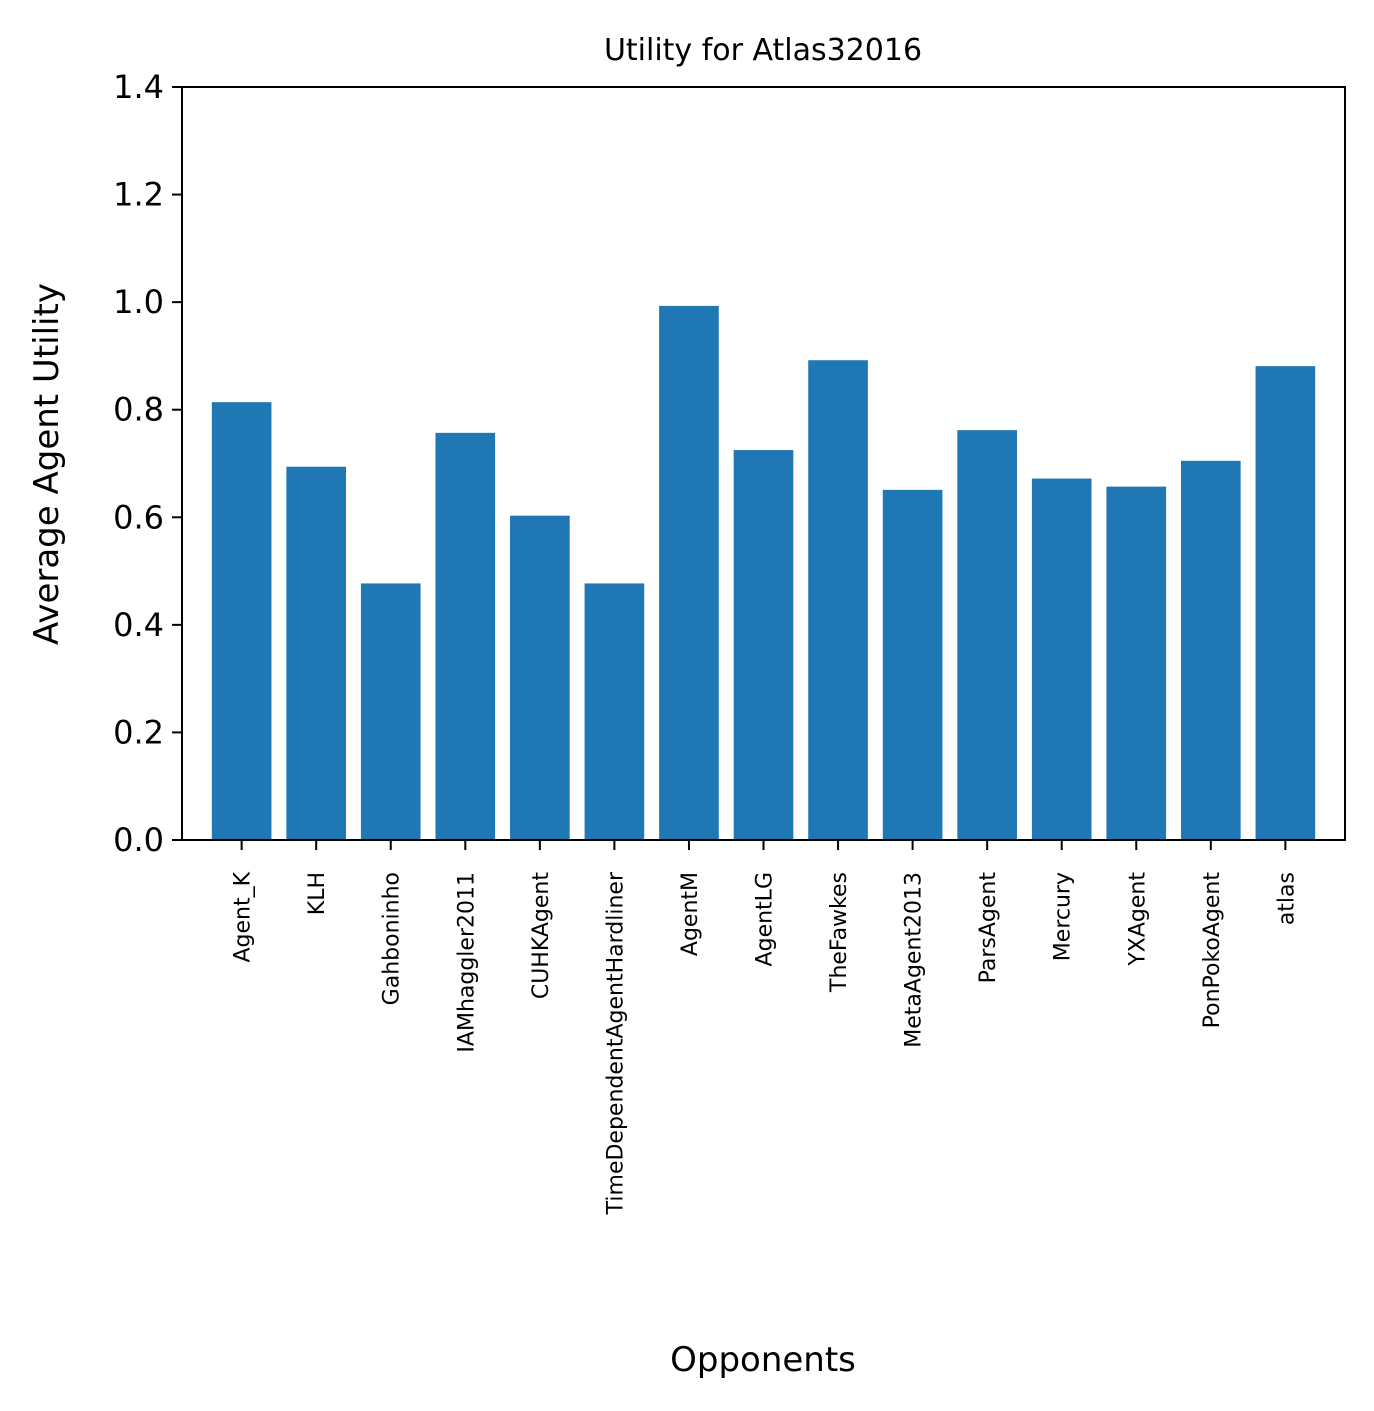  I want to click on x-tick-label-MetaAgent2013: MetaAgent2013, so click(914, 960).